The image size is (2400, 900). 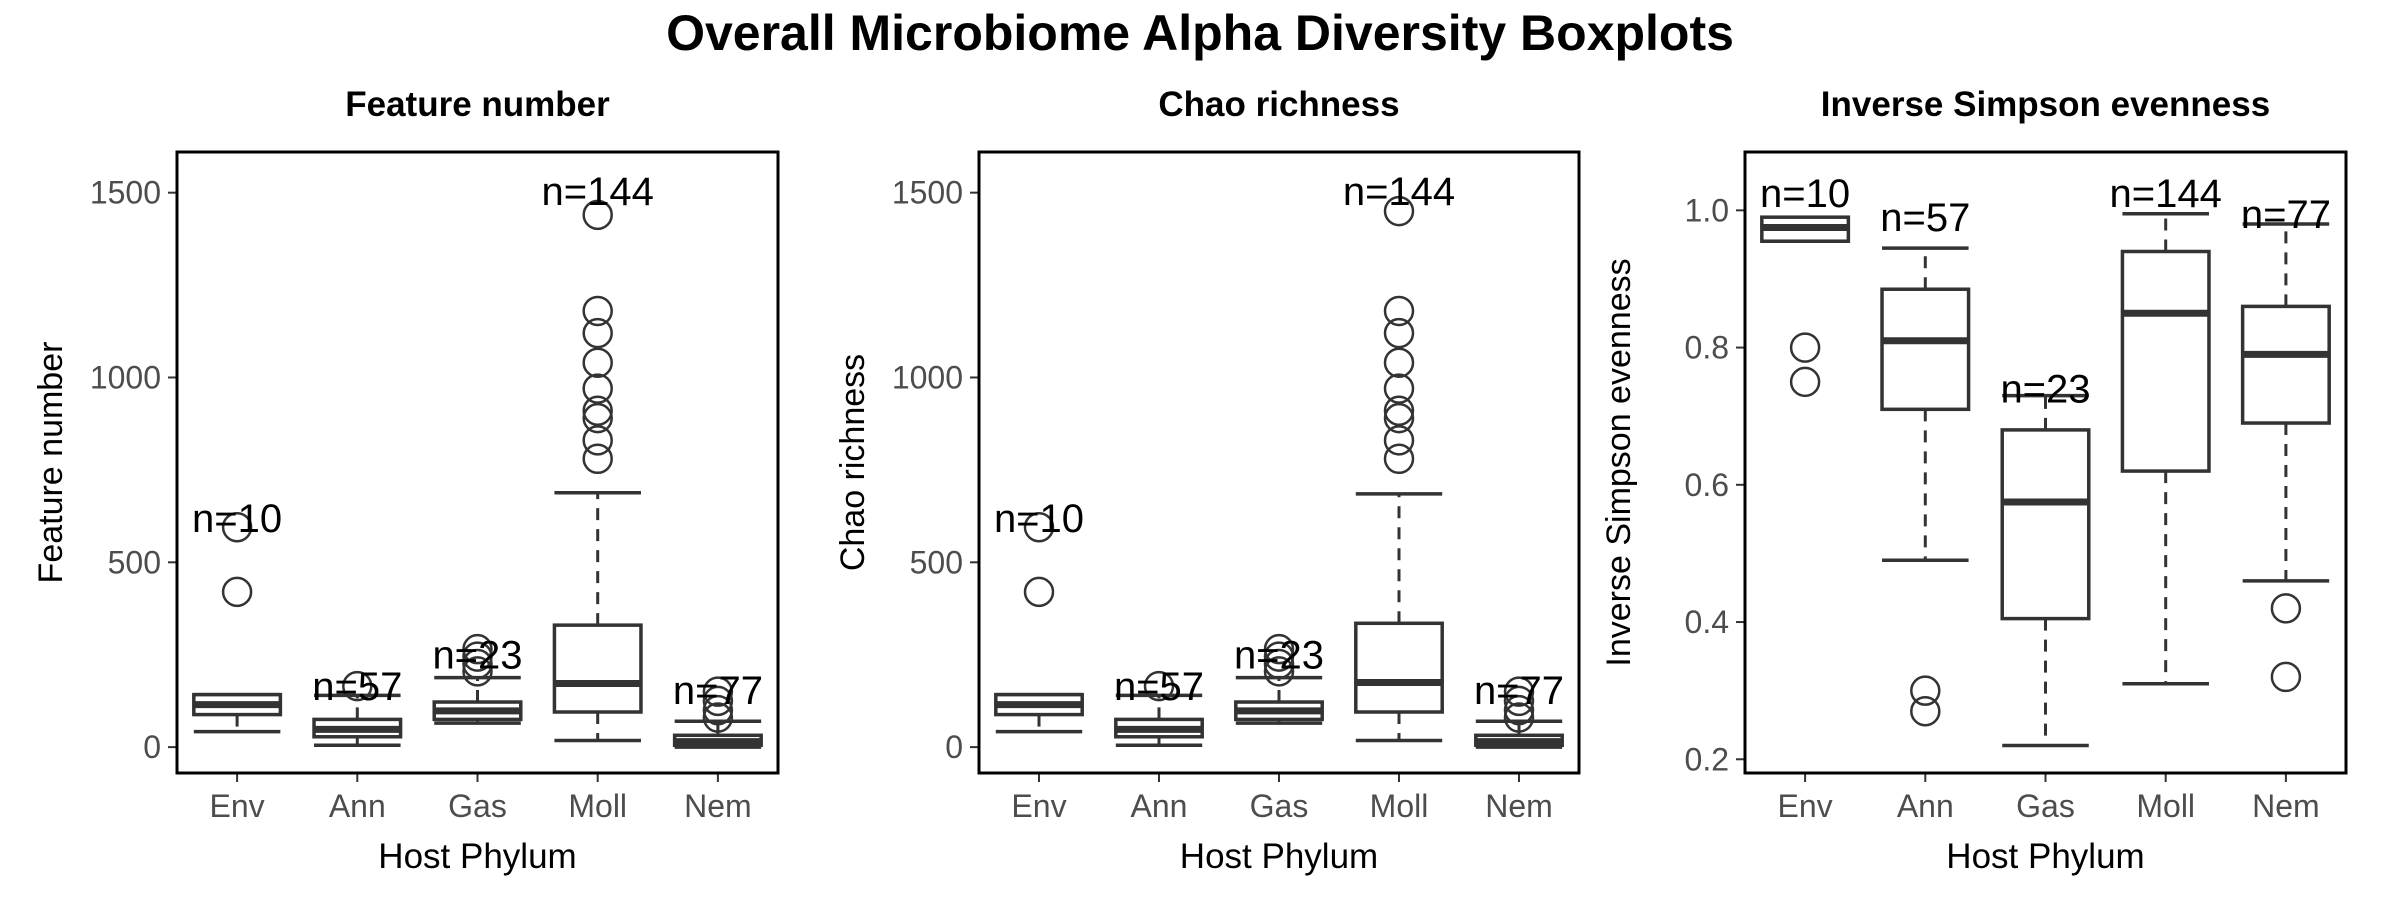 I want to click on y-axis-title: Chao richness, so click(x=853, y=462).